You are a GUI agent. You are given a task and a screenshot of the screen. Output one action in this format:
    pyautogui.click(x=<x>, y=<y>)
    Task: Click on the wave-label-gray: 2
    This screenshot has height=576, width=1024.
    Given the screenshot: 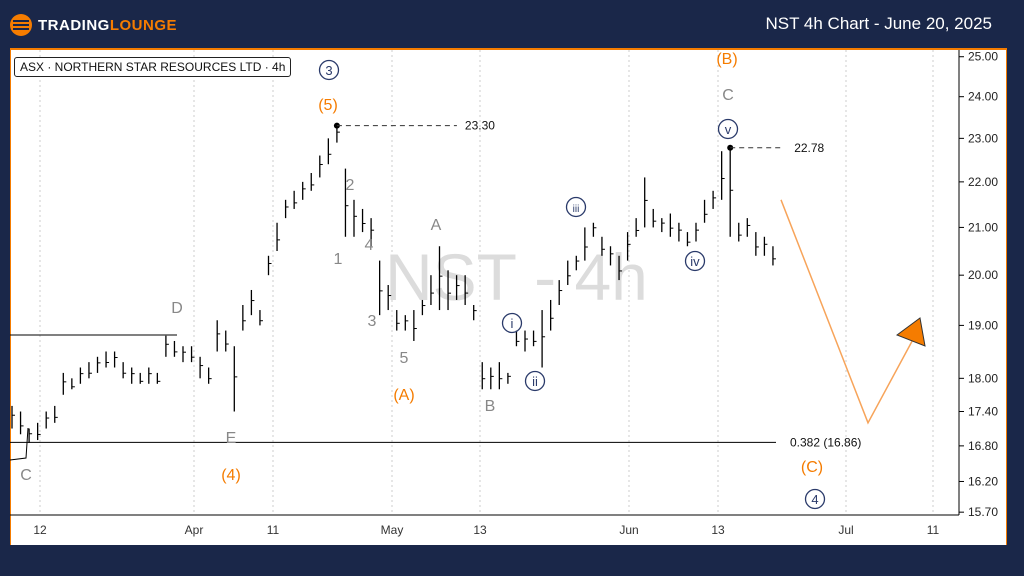 What is the action you would take?
    pyautogui.click(x=350, y=185)
    